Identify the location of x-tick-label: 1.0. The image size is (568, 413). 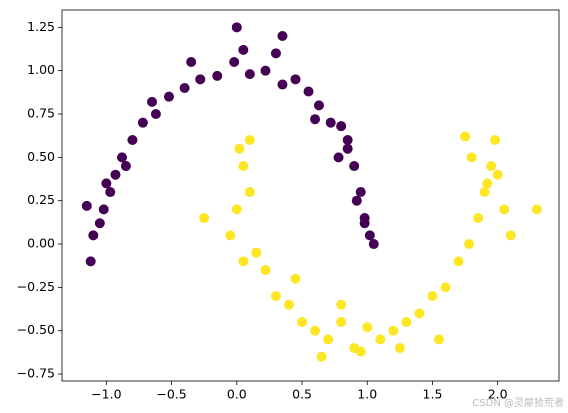
(367, 394).